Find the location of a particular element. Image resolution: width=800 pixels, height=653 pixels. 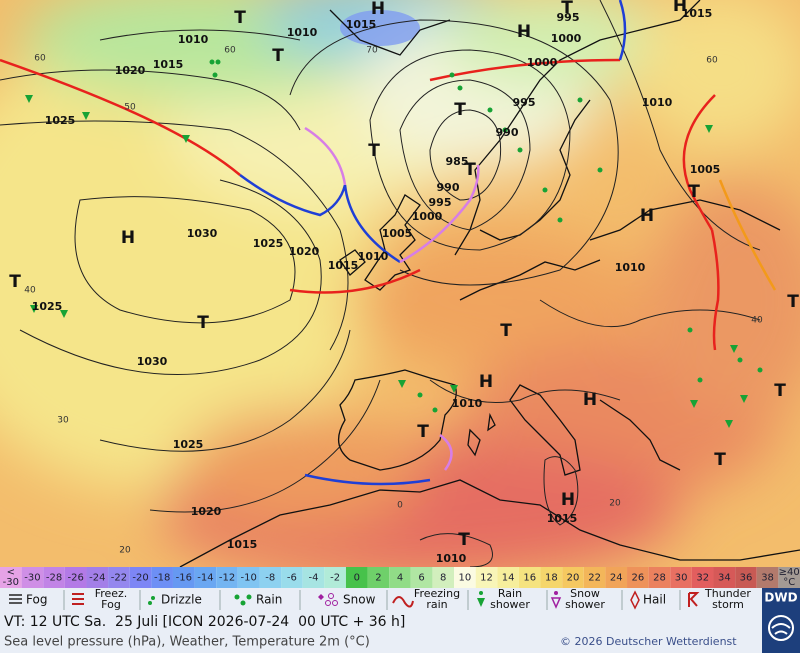

scale-label: -18 is located at coordinates (162, 578).